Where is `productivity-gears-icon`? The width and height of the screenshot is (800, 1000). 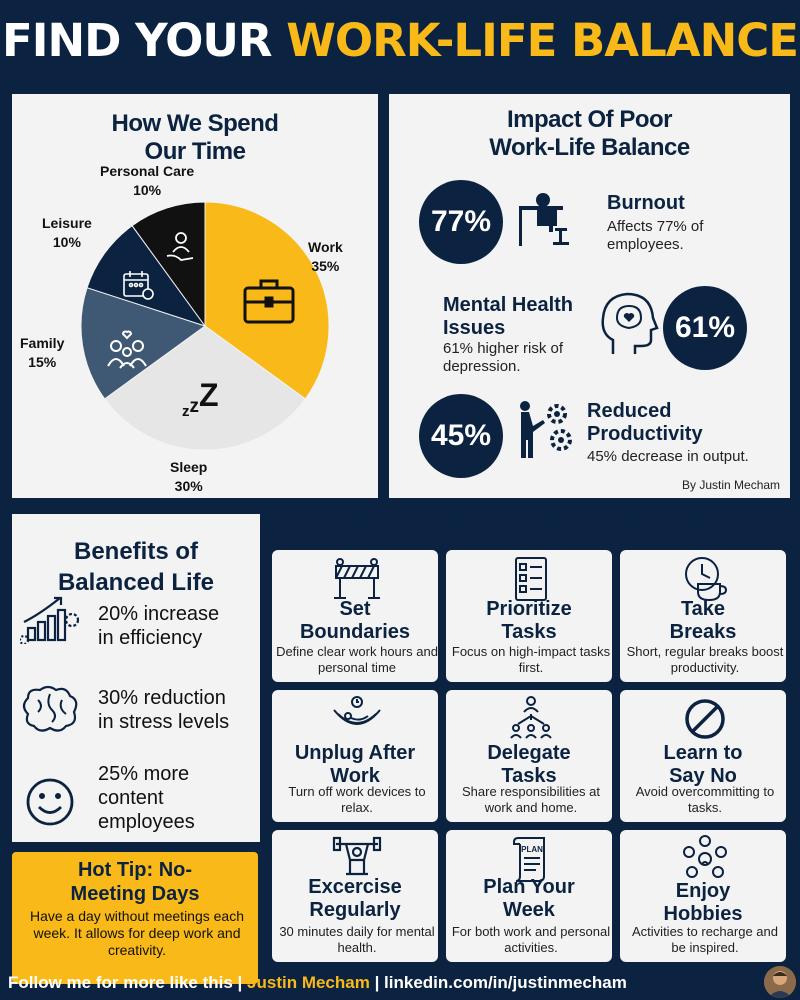 productivity-gears-icon is located at coordinates (546, 429).